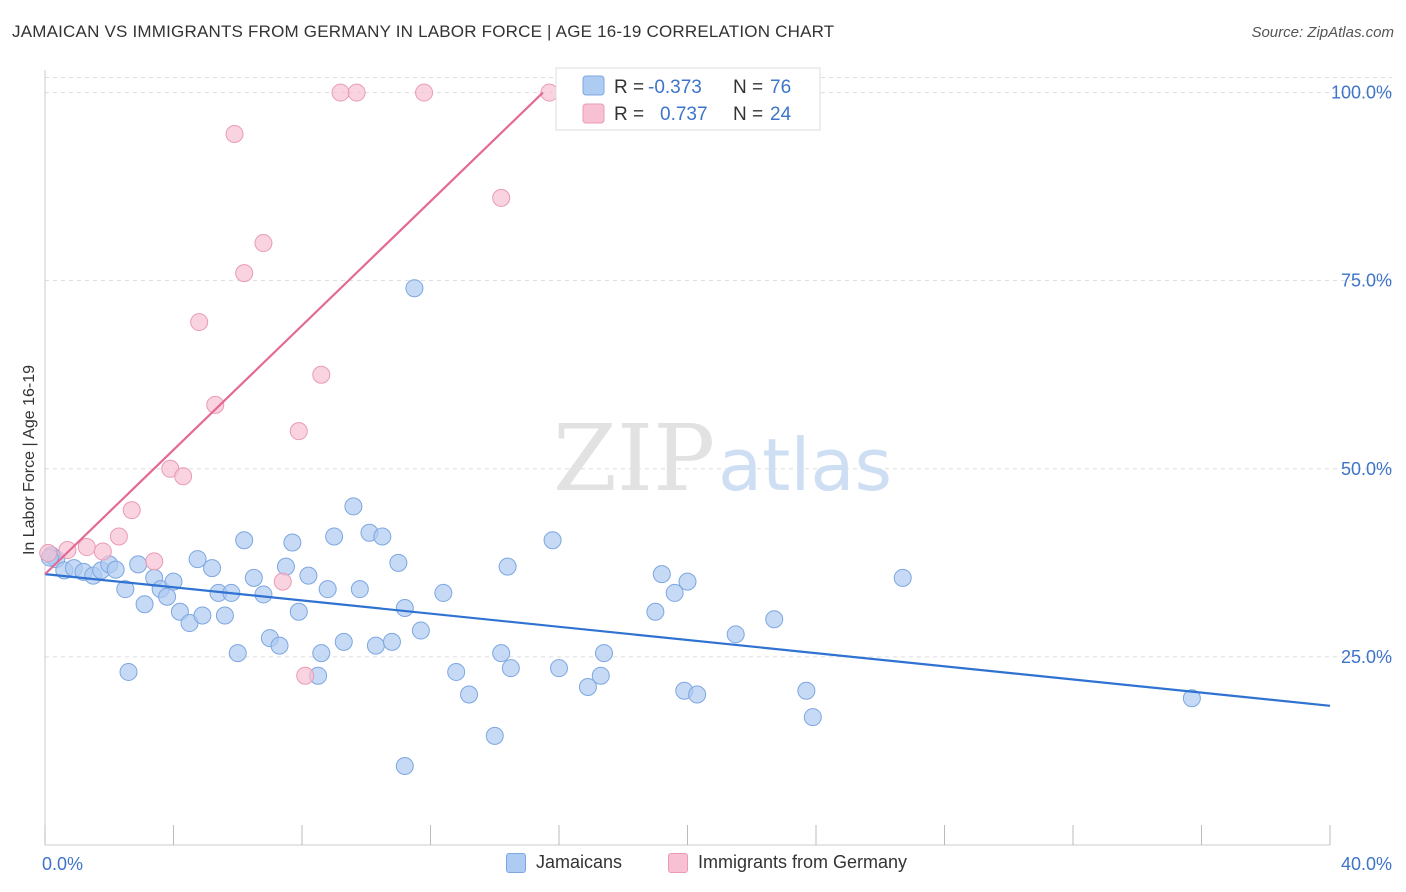 This screenshot has height=892, width=1406. Describe the element at coordinates (1366, 657) in the screenshot. I see `y-tick-label: 25.0%` at that location.